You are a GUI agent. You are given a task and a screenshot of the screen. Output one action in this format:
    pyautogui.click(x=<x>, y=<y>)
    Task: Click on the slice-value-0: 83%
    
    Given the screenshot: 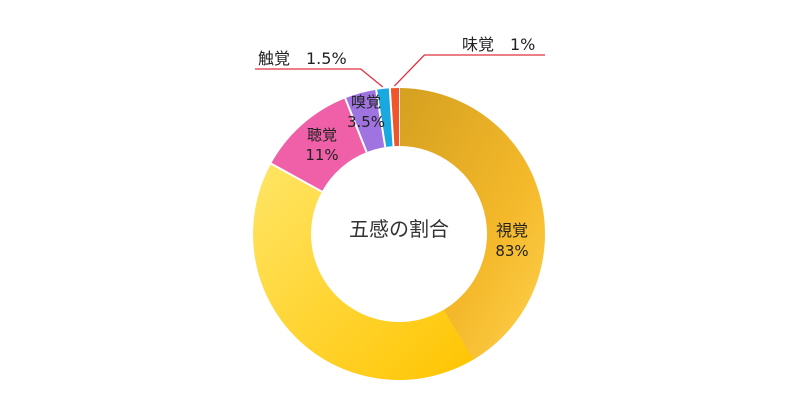 What is the action you would take?
    pyautogui.click(x=511, y=251)
    